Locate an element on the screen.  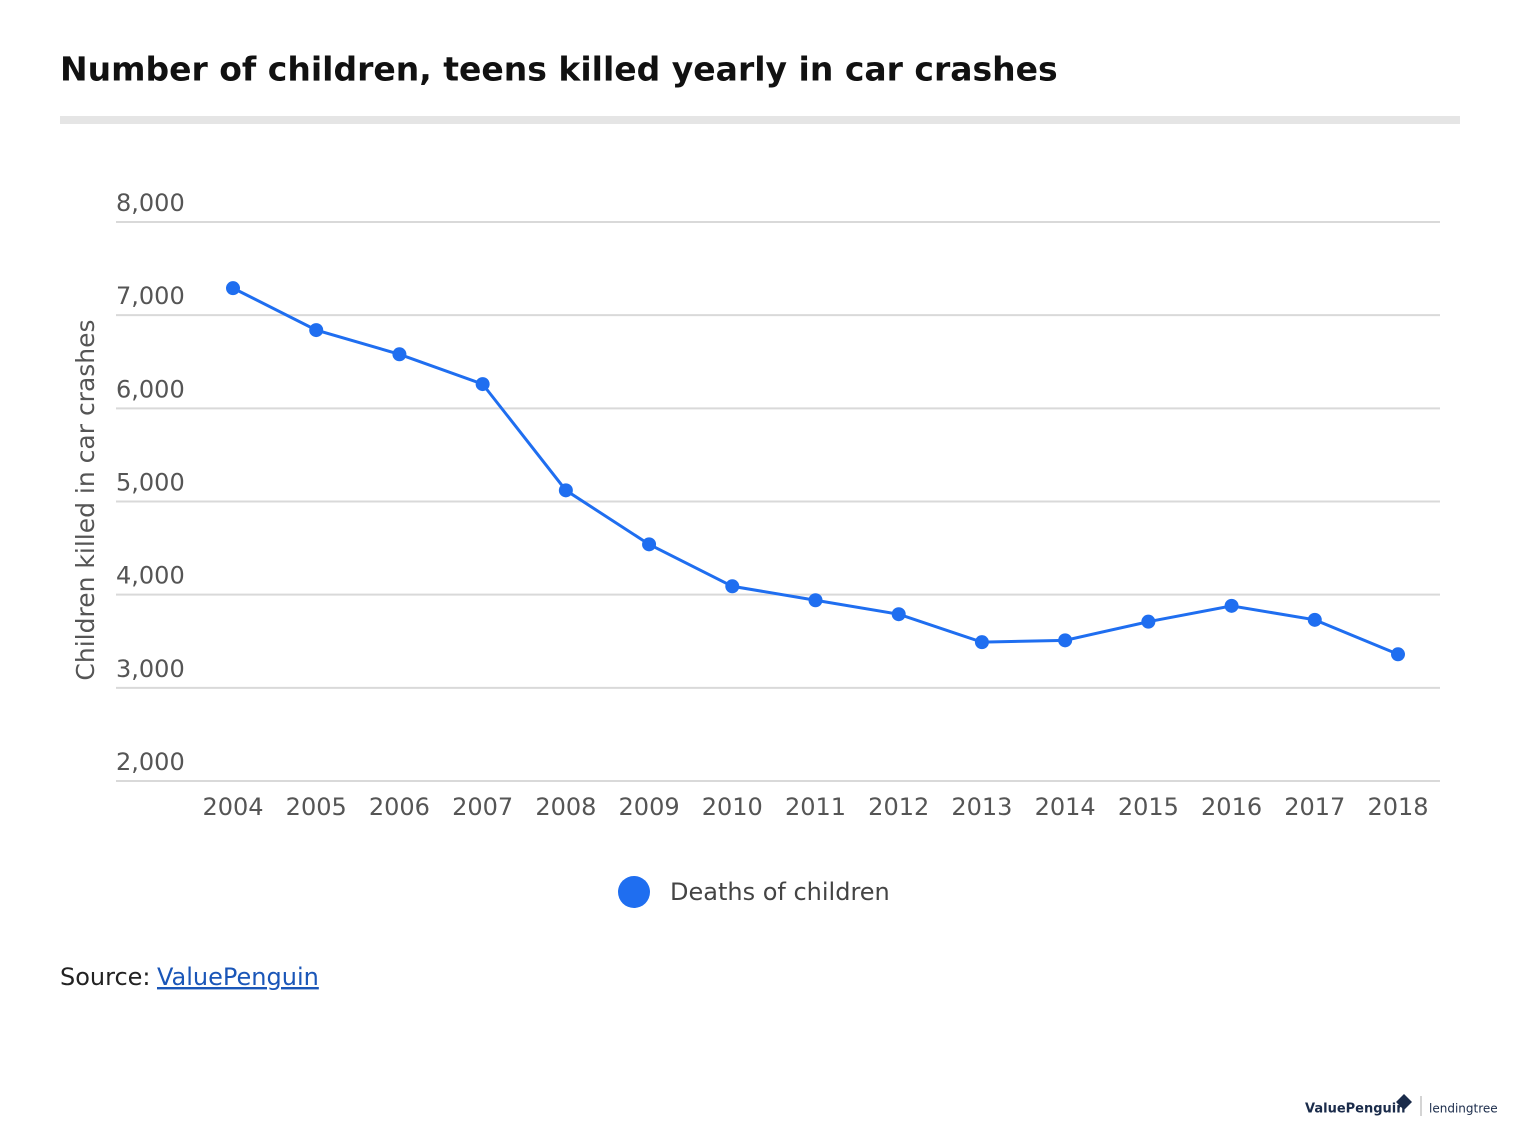
x-tick-label: 2015 is located at coordinates (1148, 807).